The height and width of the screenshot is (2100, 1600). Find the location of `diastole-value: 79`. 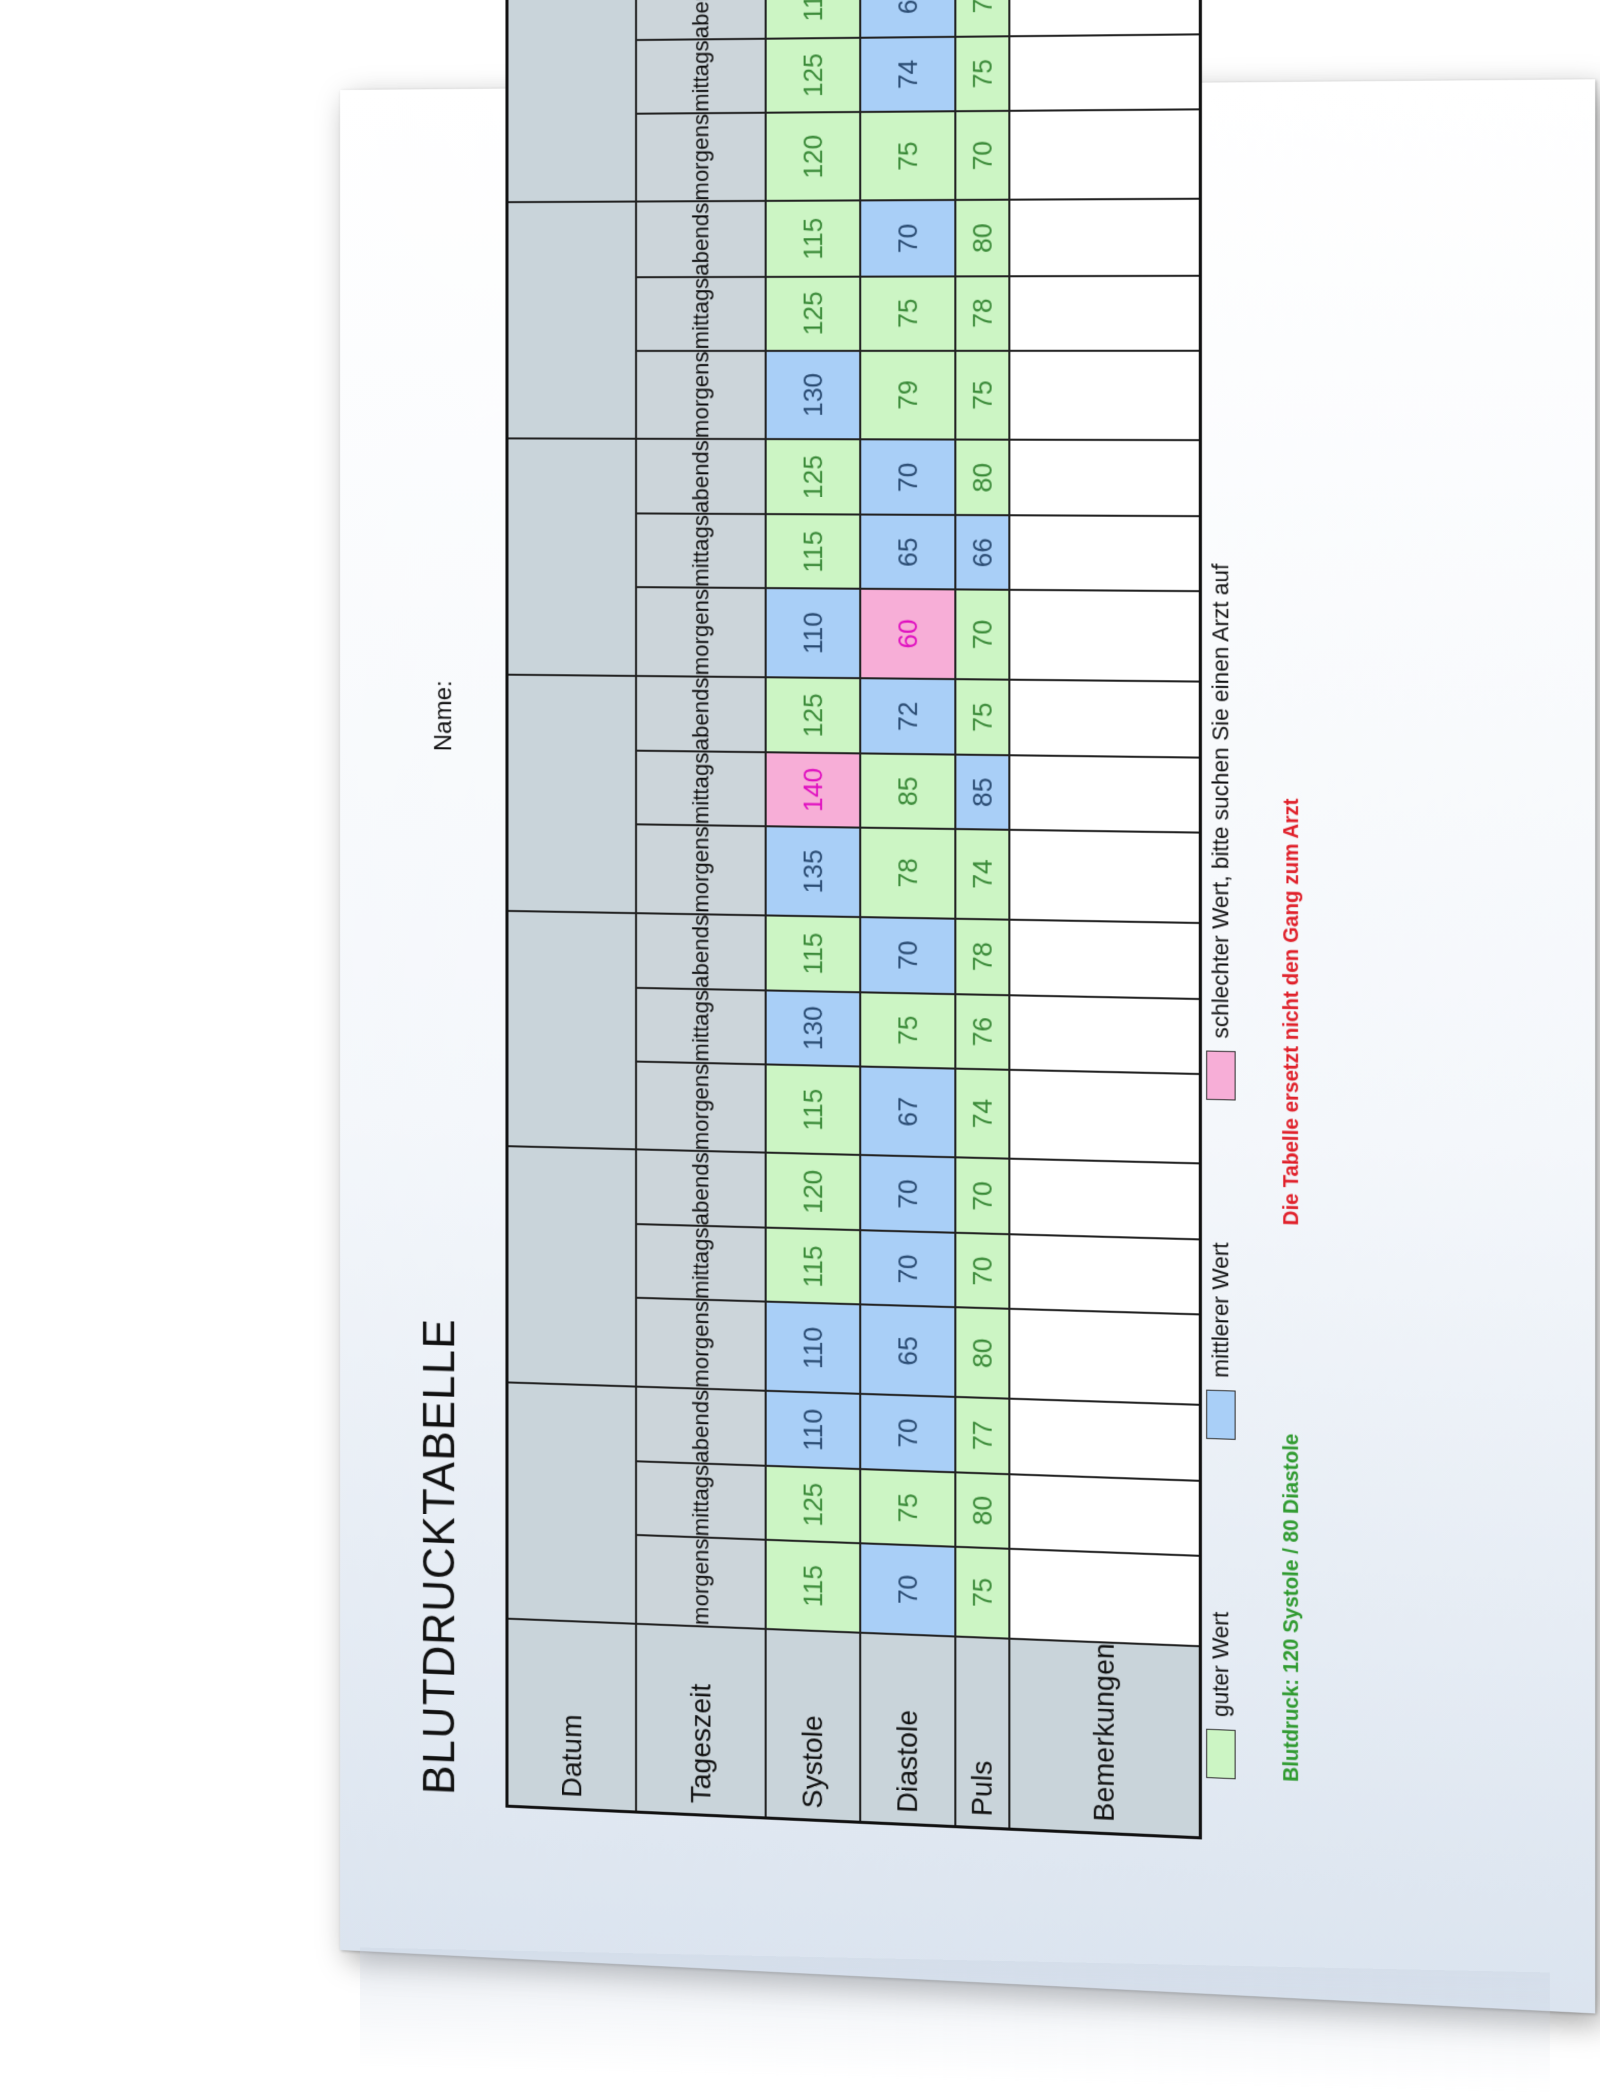

diastole-value: 79 is located at coordinates (907, 394).